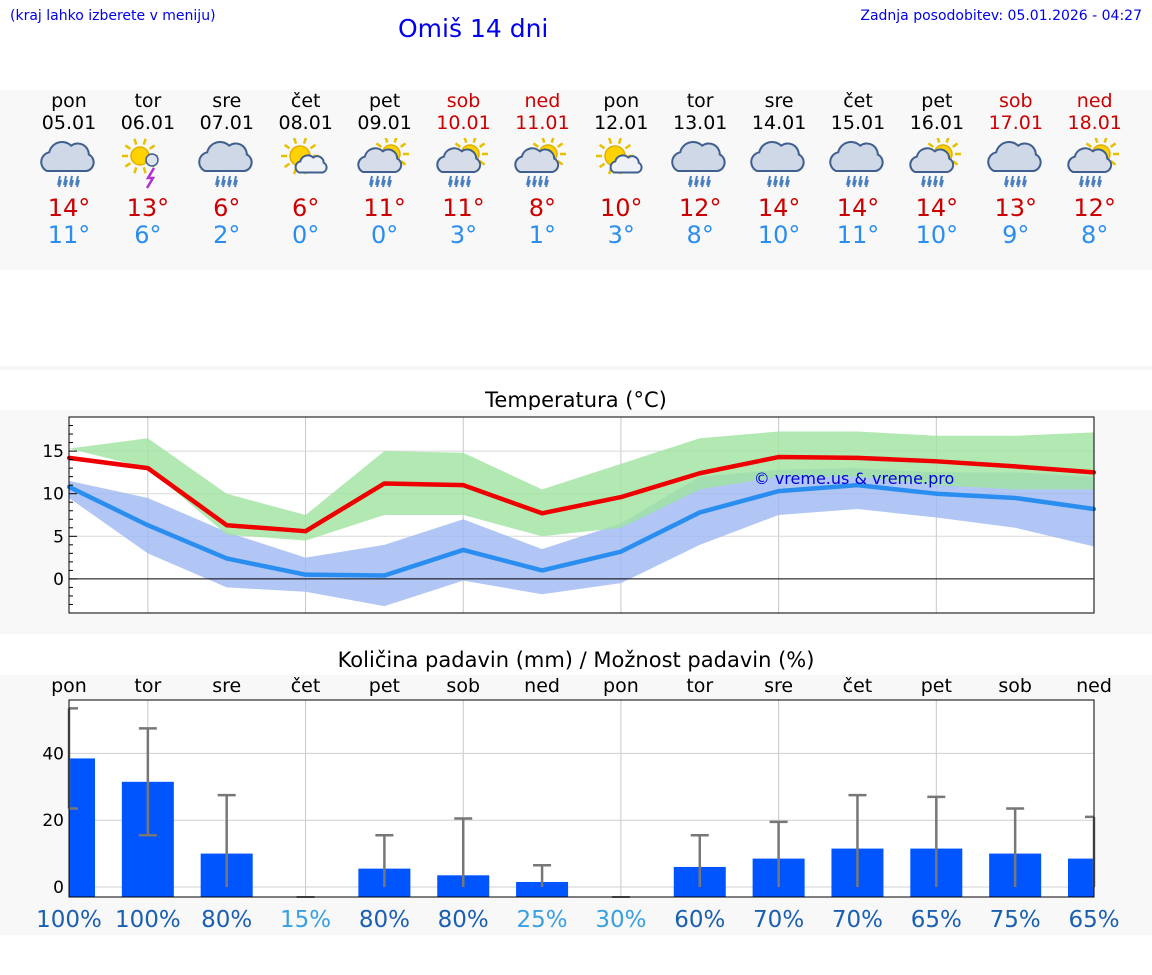 This screenshot has width=1152, height=975. I want to click on temp-min: 8°, so click(1095, 235).